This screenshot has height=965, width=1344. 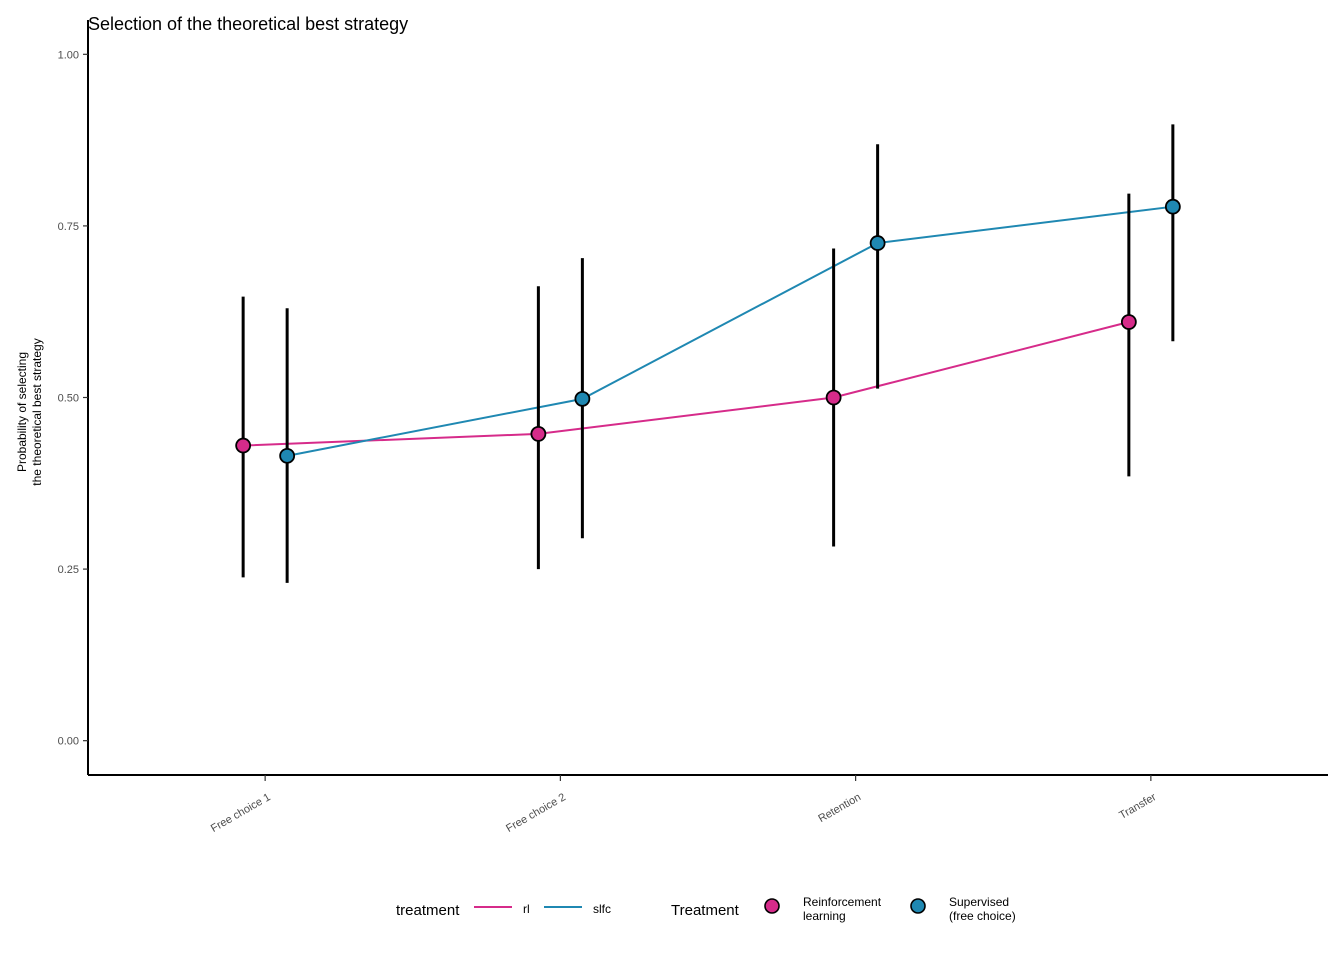 What do you see at coordinates (982, 916) in the screenshot?
I see `legend-point-label-slfc-line-2: (free choice)` at bounding box center [982, 916].